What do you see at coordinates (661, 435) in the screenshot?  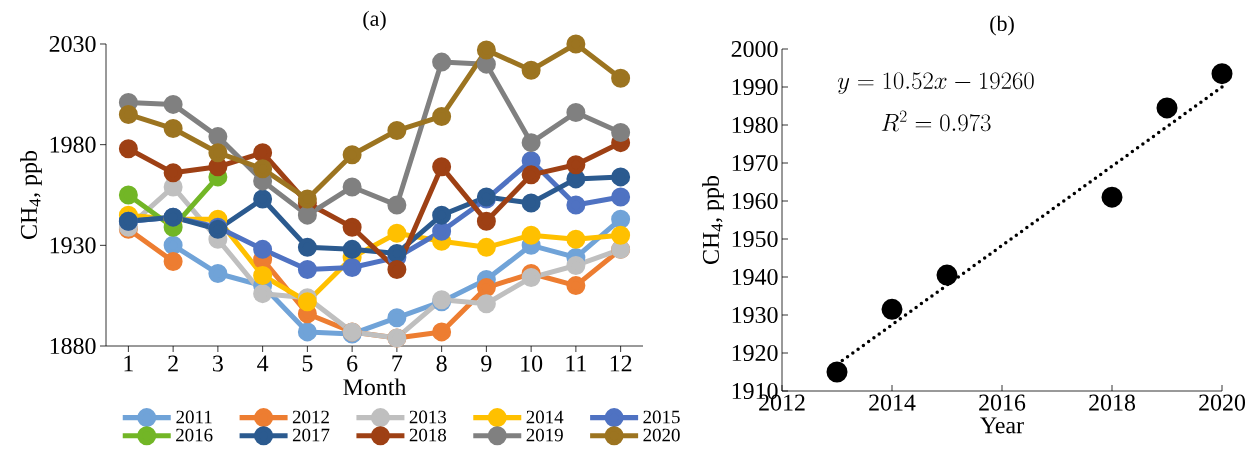 I see `legend-label: 2020` at bounding box center [661, 435].